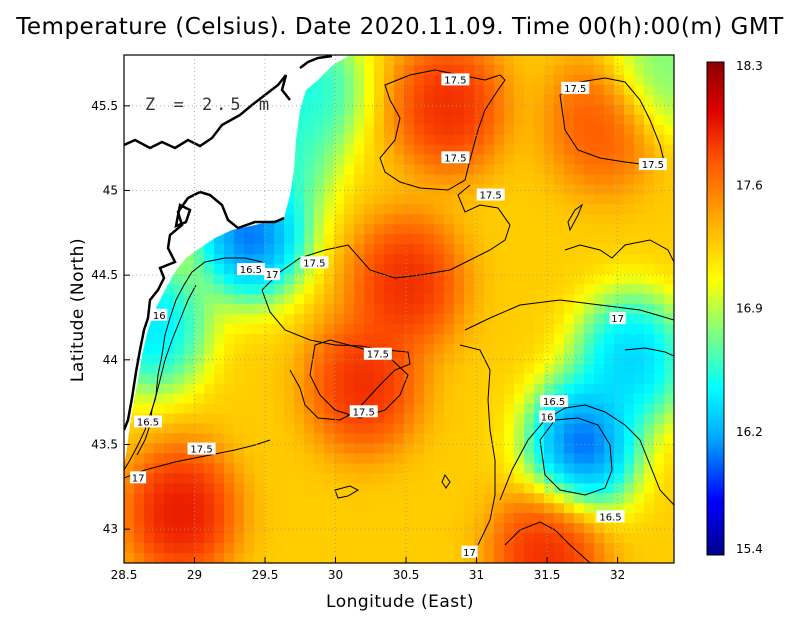 This screenshot has height=618, width=800. I want to click on contour-label: 17.5, so click(455, 157).